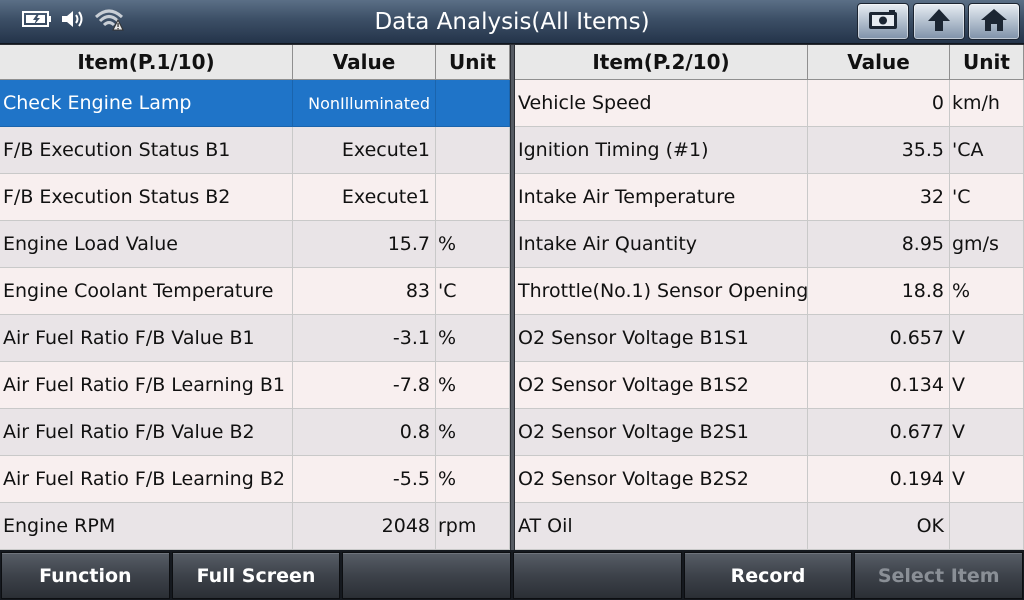  Describe the element at coordinates (879, 338) in the screenshot. I see `row-value: 0.657` at that location.